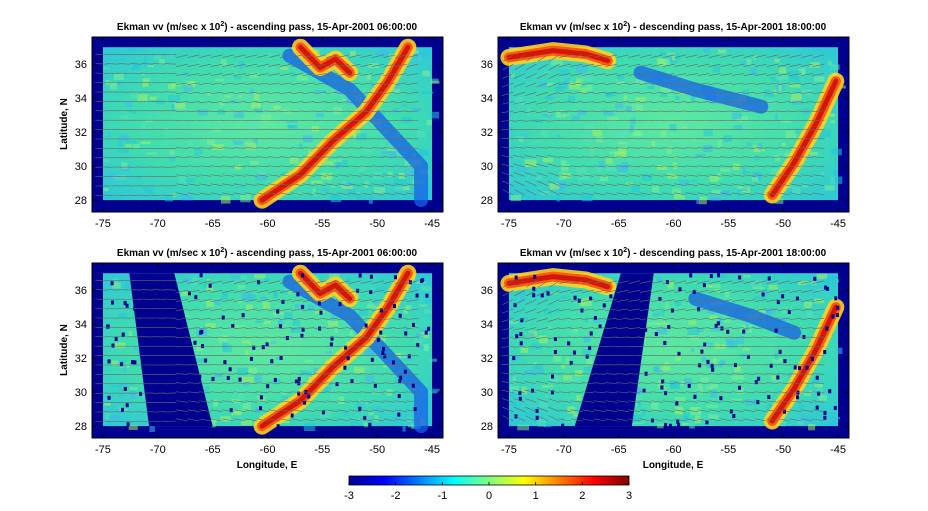 The image size is (928, 511). I want to click on swath-gap, so click(171, 350).